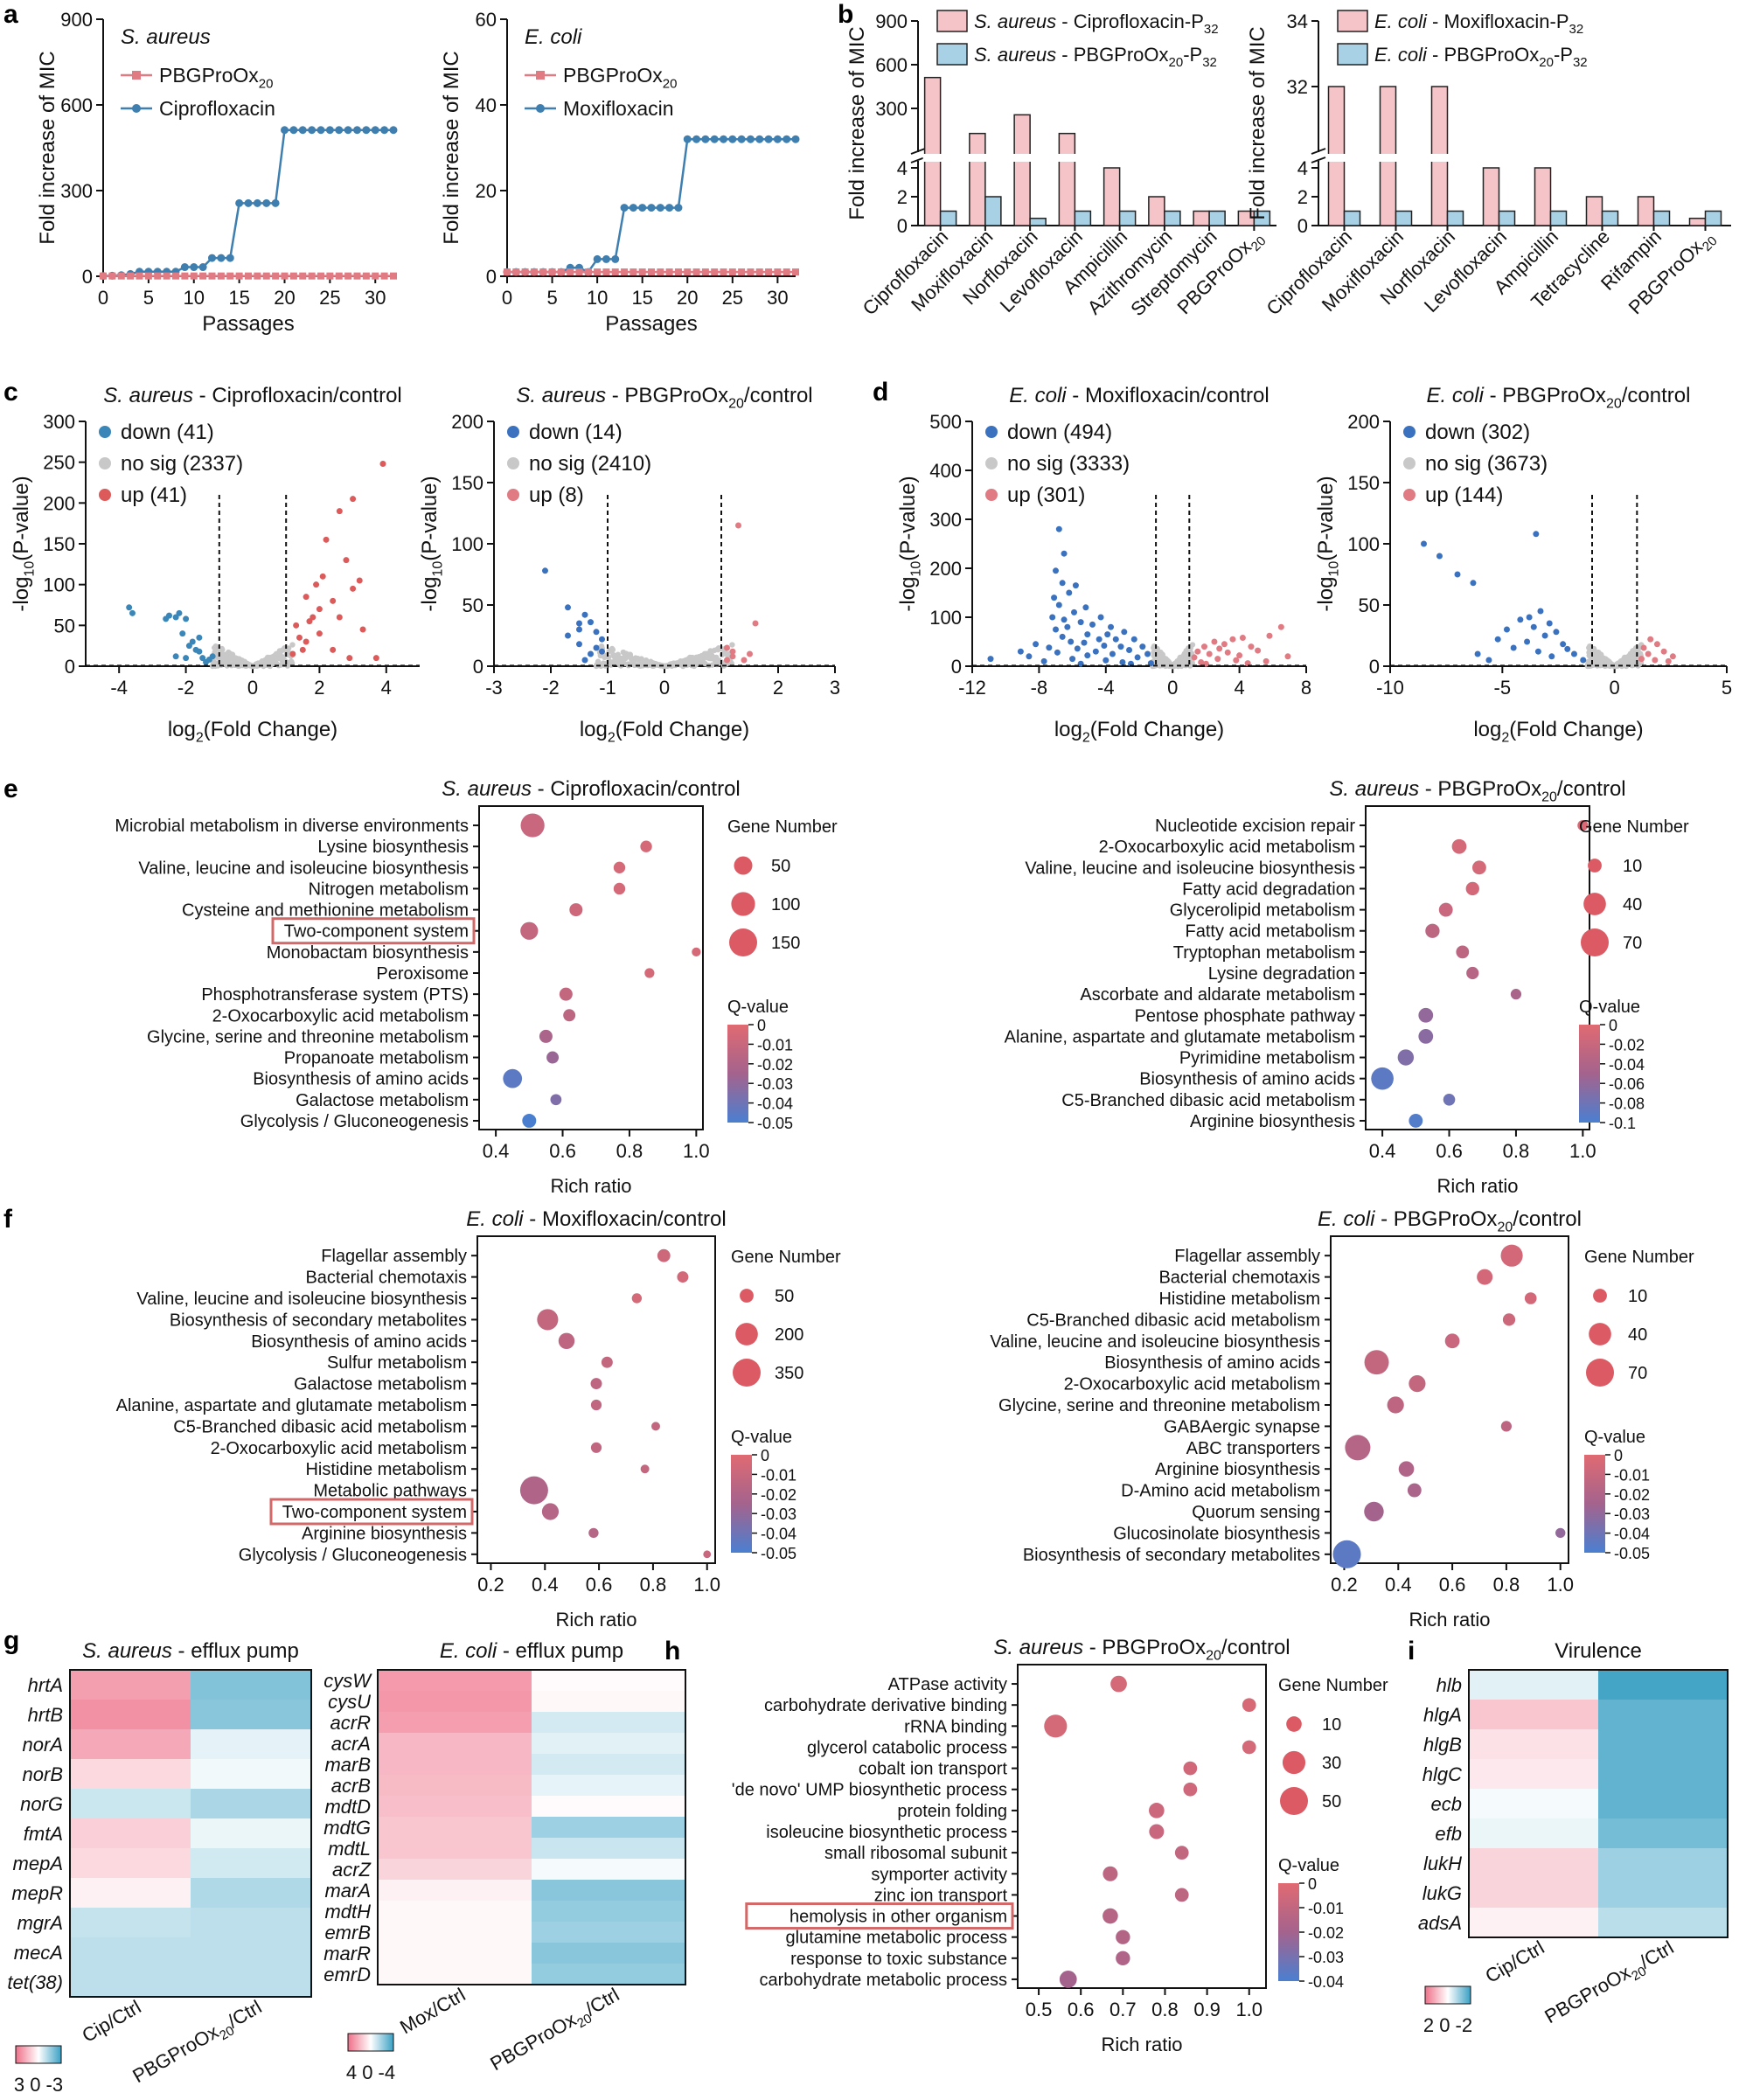 Image resolution: width=1739 pixels, height=2100 pixels. Describe the element at coordinates (1046, 495) in the screenshot. I see `legend-label: up (301)` at that location.